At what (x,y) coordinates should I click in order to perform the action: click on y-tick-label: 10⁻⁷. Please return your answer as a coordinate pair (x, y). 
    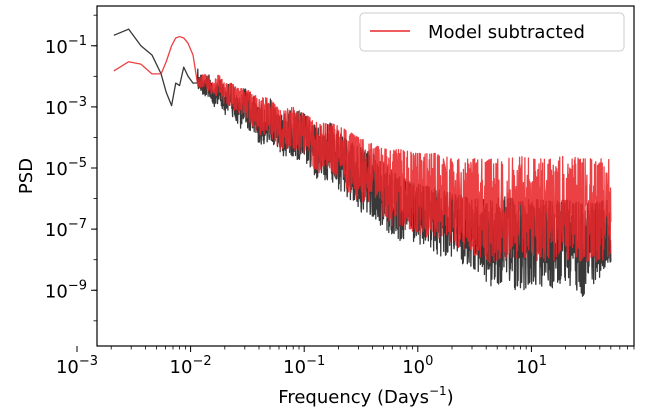
    Looking at the image, I should click on (66, 229).